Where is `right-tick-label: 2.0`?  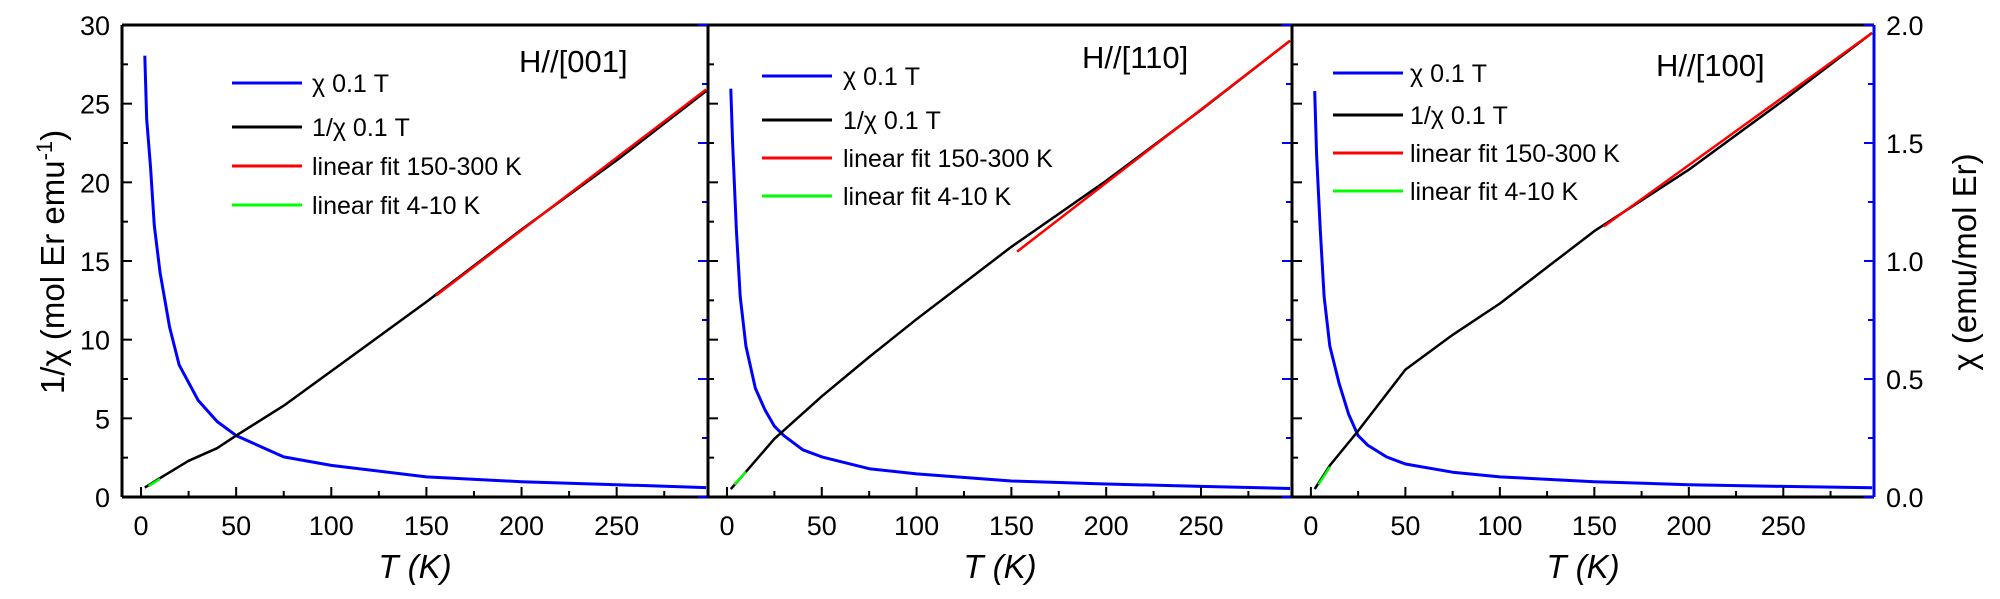
right-tick-label: 2.0 is located at coordinates (1905, 26).